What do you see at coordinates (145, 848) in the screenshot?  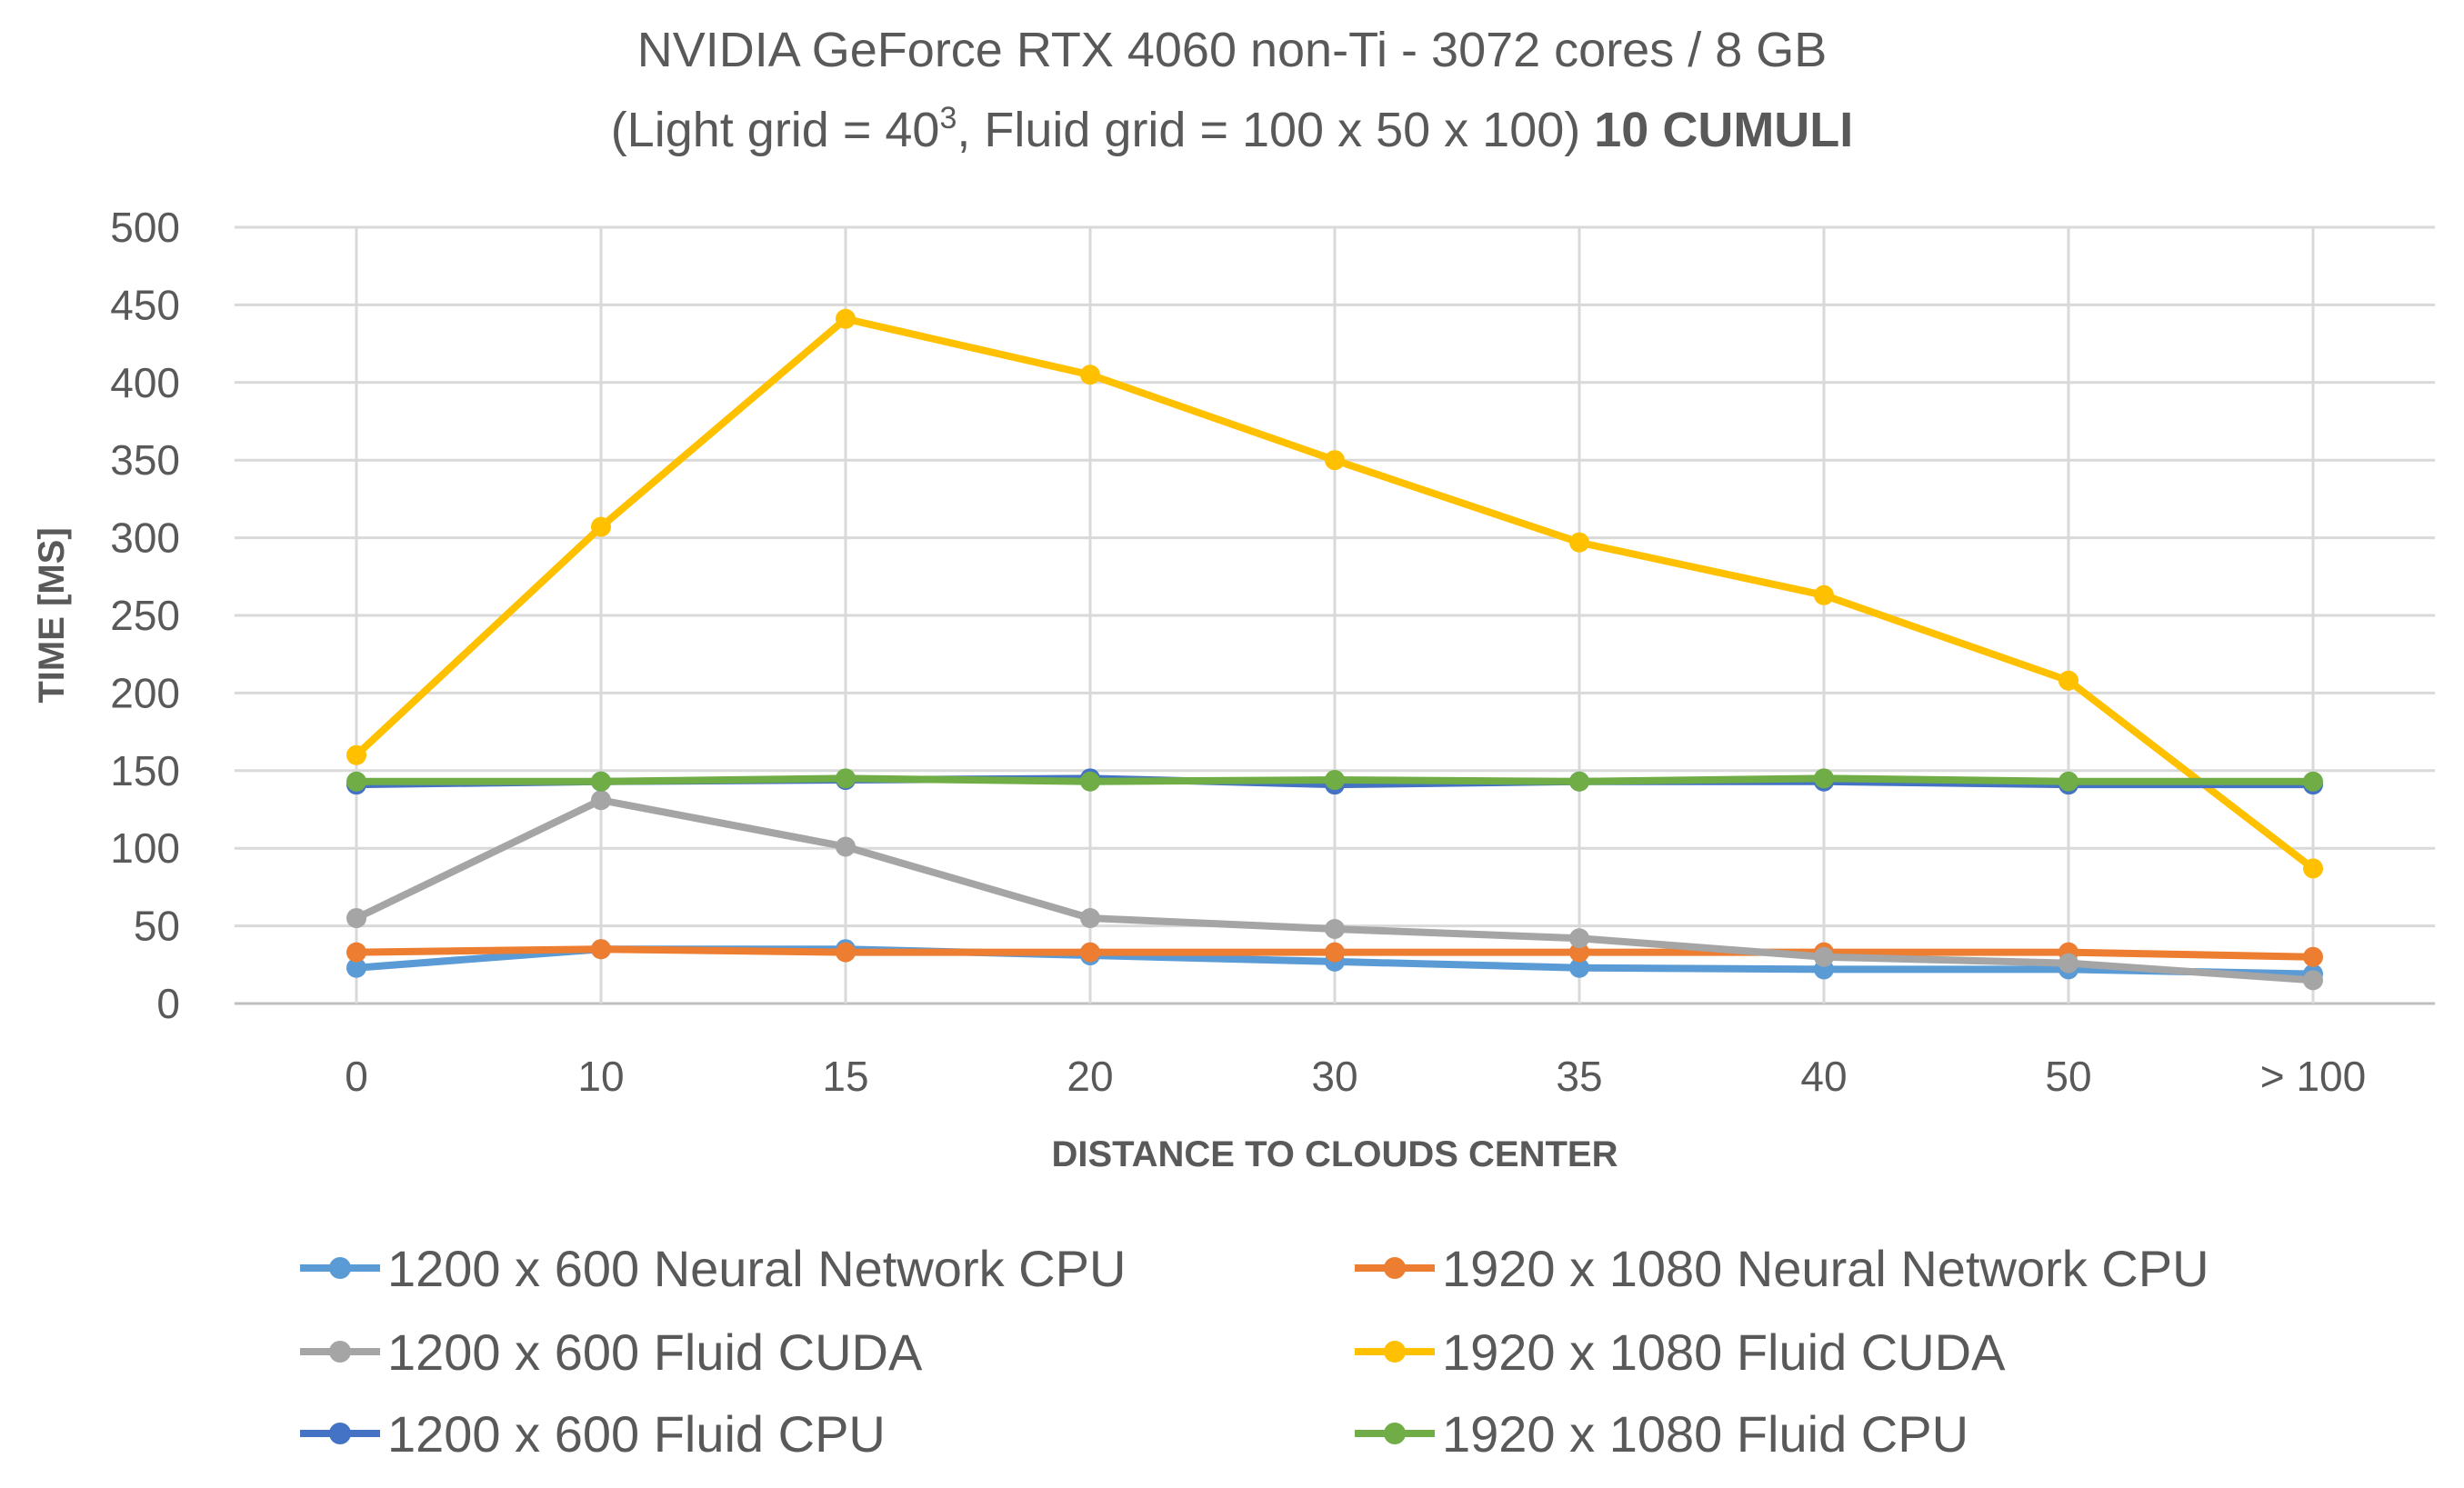 I see `y-tick-label-100: 100` at bounding box center [145, 848].